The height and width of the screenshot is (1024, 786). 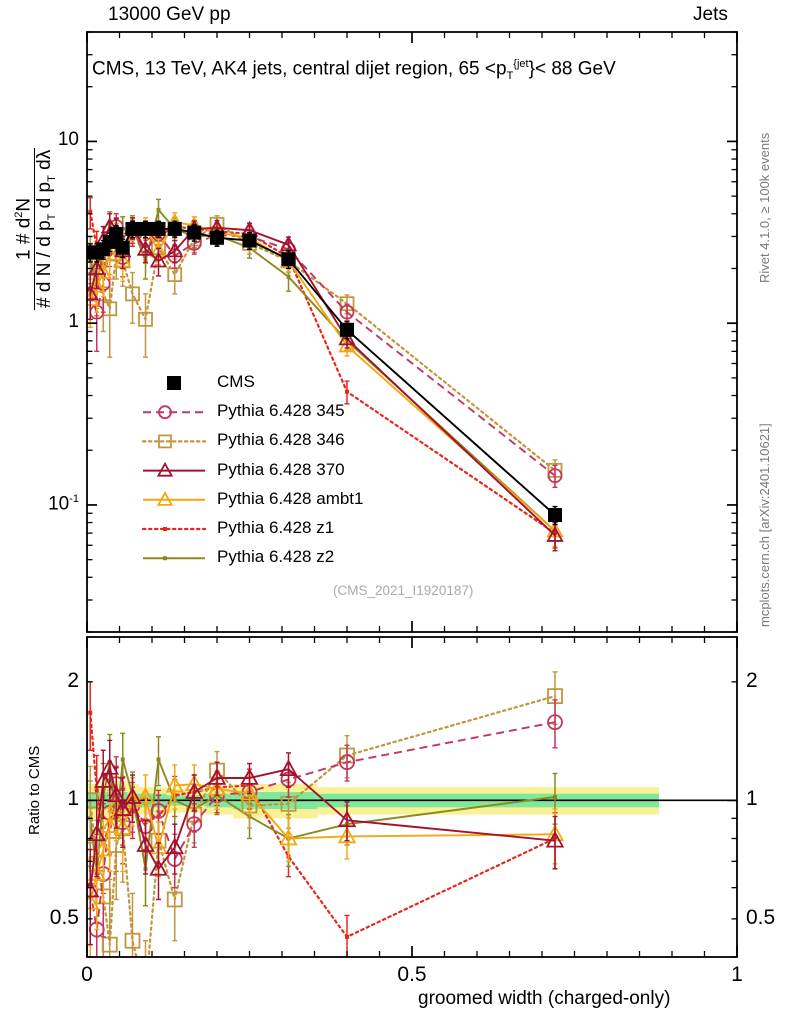 I want to click on main-yaxis-tick-label-1: 1, so click(x=73, y=322).